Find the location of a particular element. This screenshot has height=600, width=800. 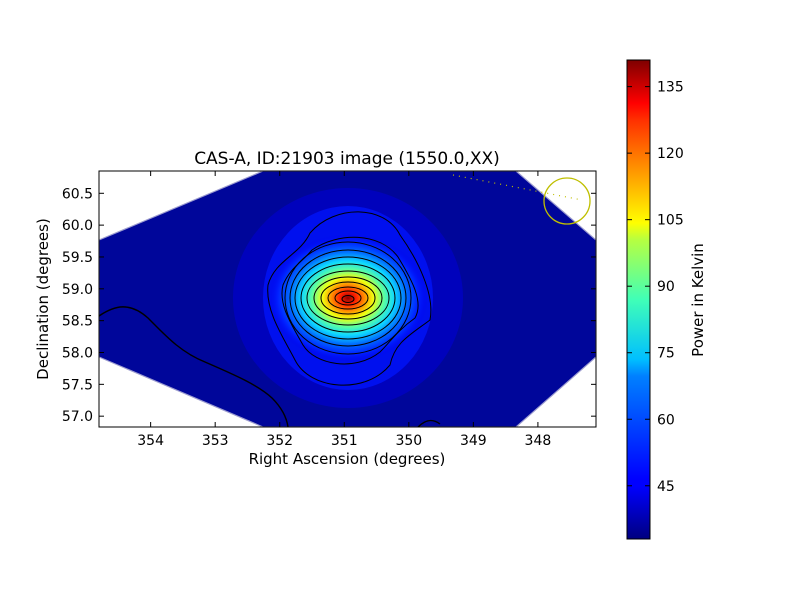

y-tick-label: 59.0 is located at coordinates (77, 290).